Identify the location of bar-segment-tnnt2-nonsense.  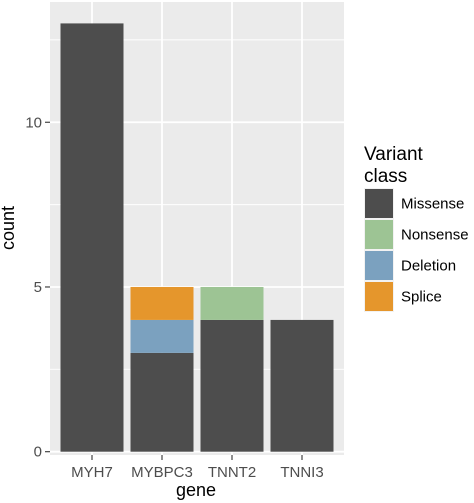
(232, 303).